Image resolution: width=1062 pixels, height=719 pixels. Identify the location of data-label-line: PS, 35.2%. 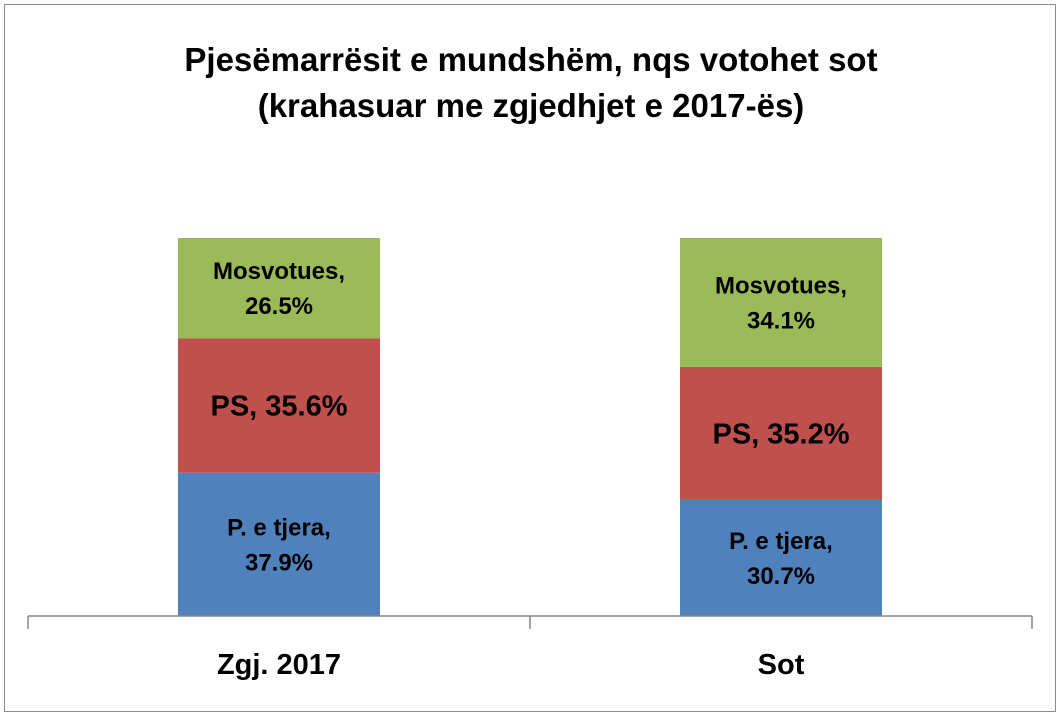
(780, 435).